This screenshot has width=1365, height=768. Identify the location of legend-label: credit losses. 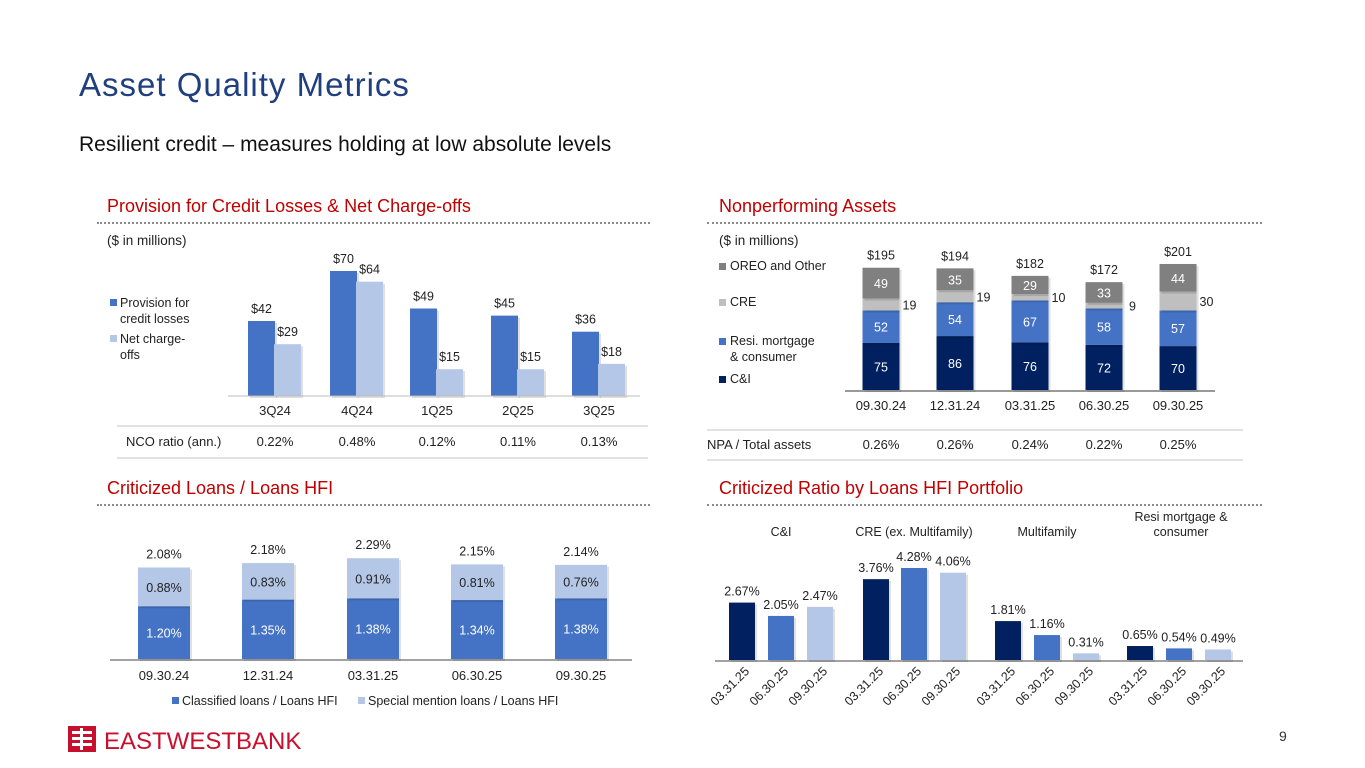
(154, 319).